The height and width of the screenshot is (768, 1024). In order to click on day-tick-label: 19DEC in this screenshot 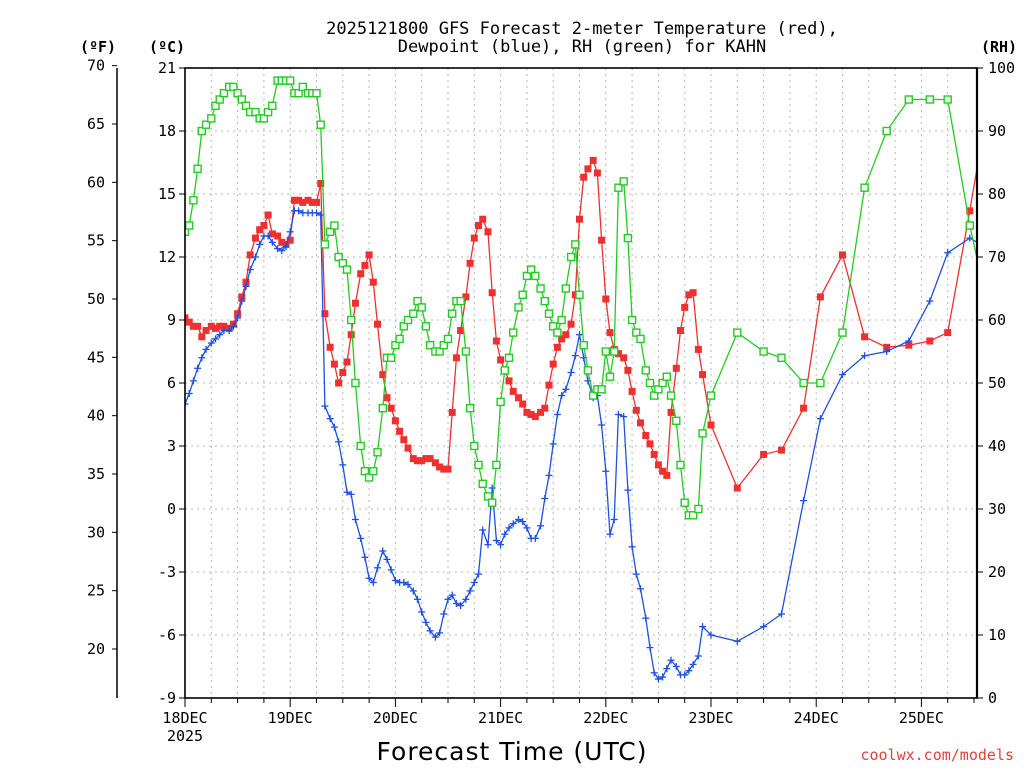, I will do `click(290, 718)`.